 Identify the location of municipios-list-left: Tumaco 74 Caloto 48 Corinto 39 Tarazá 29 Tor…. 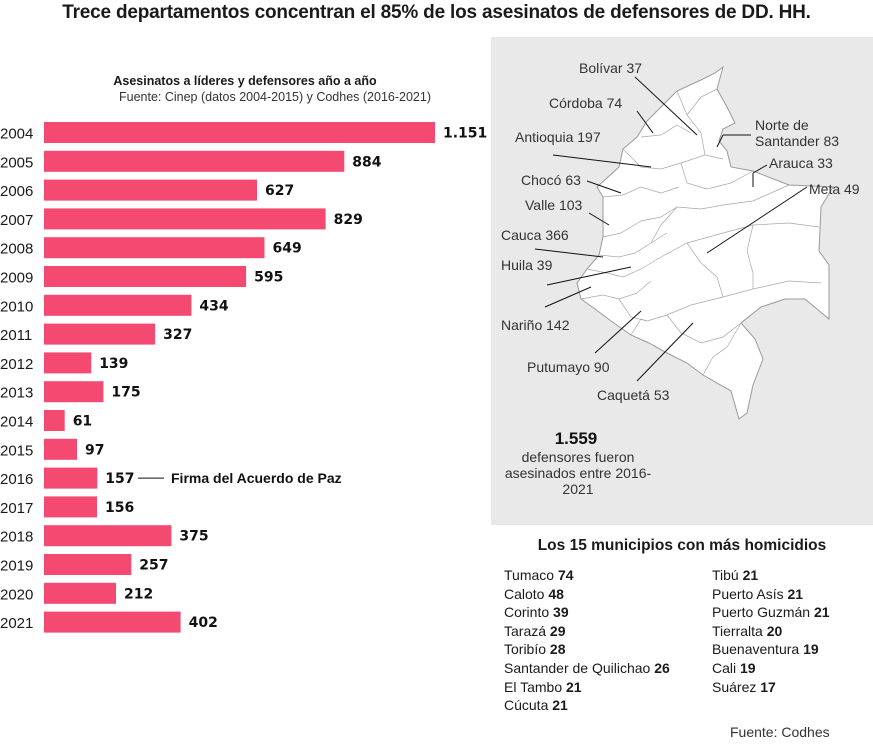
(587, 640).